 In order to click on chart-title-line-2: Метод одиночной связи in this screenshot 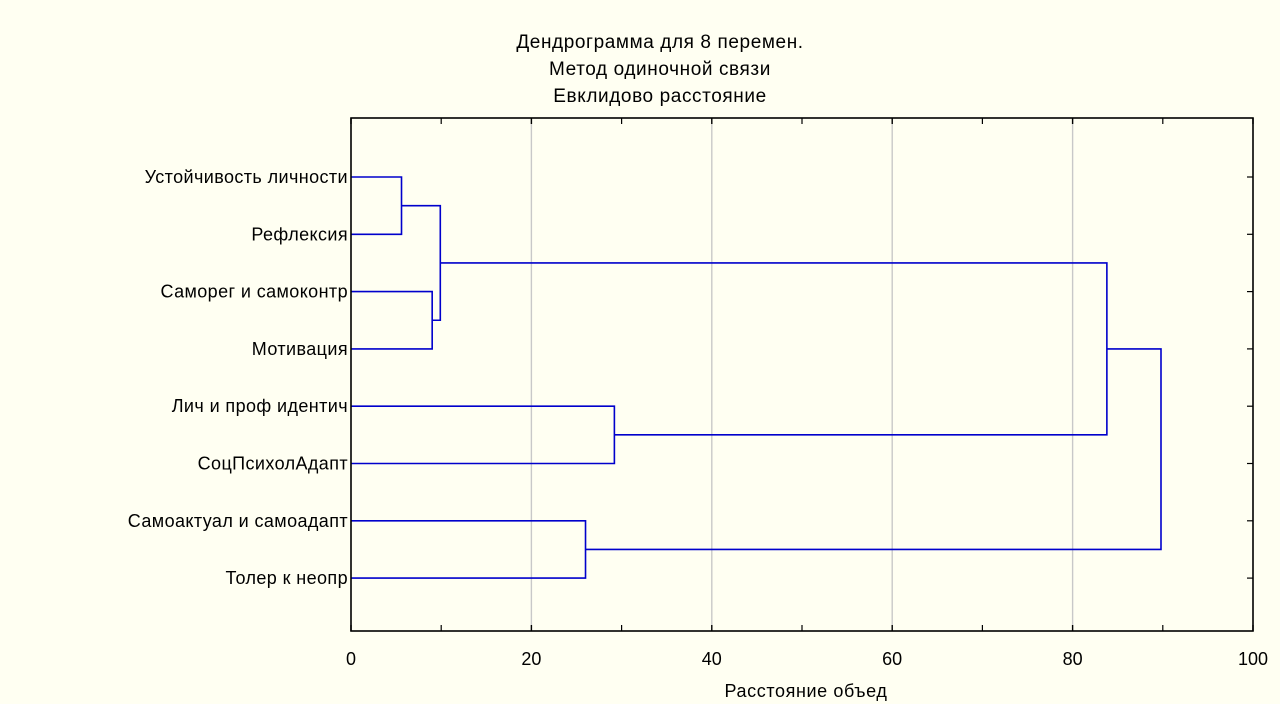, I will do `click(660, 69)`.